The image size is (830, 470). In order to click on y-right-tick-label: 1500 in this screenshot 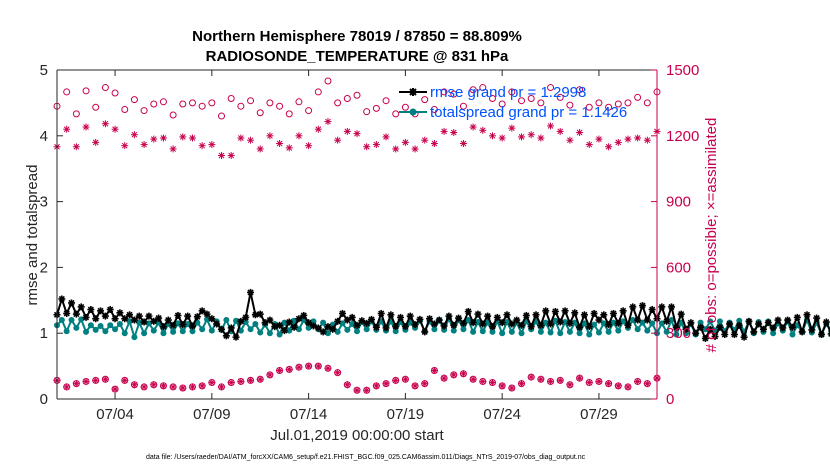, I will do `click(682, 70)`.